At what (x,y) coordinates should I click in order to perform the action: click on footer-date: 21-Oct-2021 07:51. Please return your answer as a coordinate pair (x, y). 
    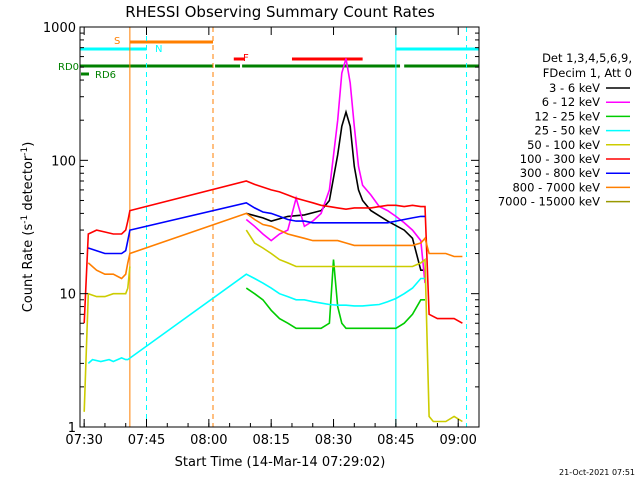
    Looking at the image, I should click on (597, 472).